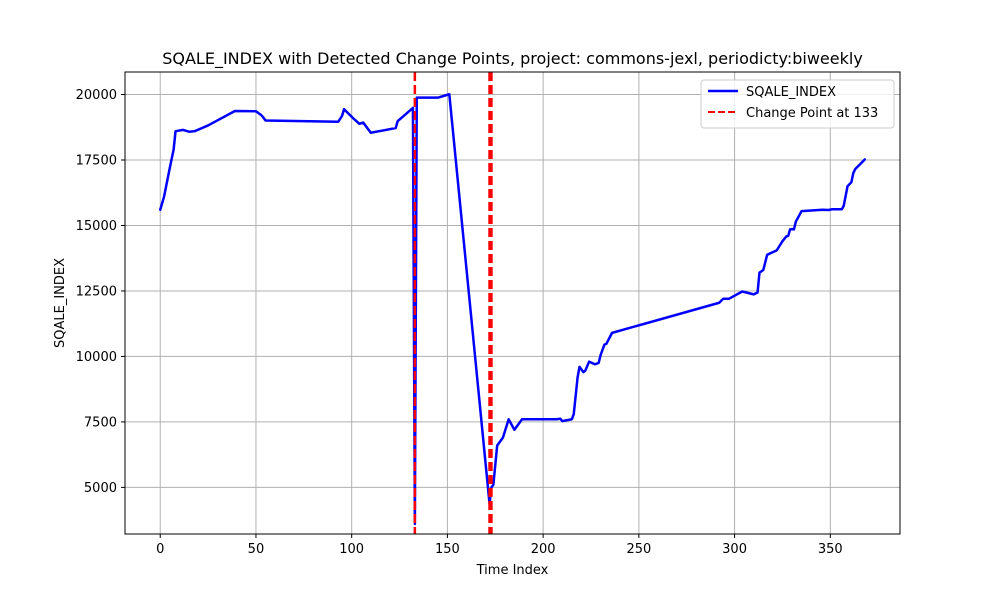 This screenshot has width=1000, height=605. Describe the element at coordinates (638, 549) in the screenshot. I see `x-tick-label: 250` at that location.